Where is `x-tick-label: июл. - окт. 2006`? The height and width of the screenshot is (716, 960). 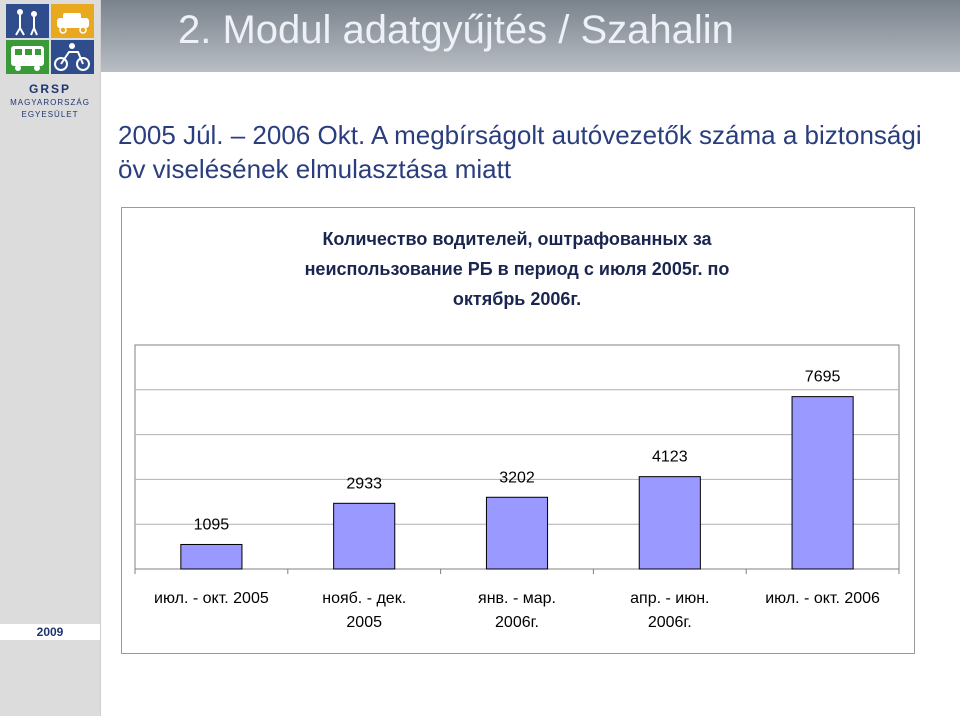
x-tick-label: июл. - окт. 2006 is located at coordinates (822, 598).